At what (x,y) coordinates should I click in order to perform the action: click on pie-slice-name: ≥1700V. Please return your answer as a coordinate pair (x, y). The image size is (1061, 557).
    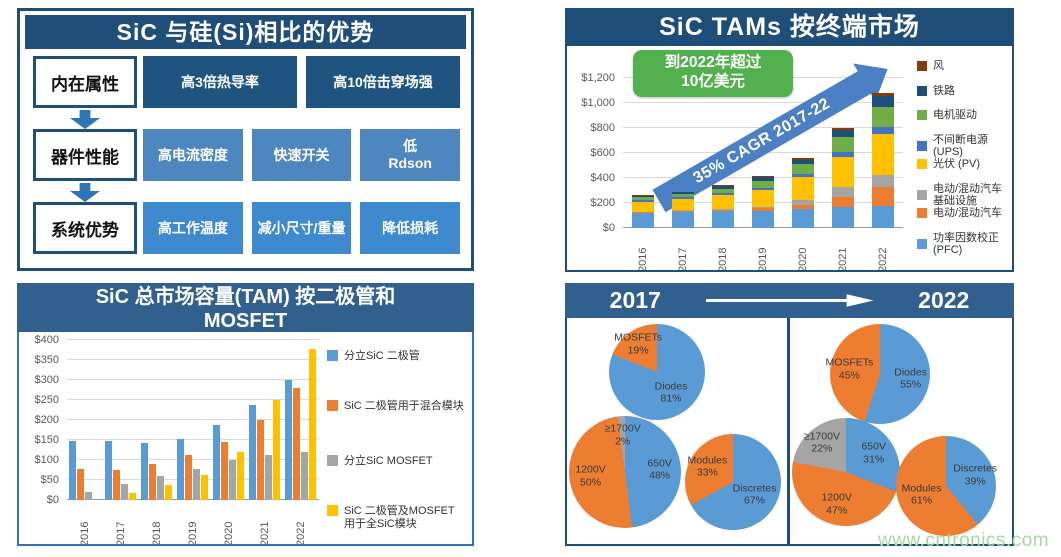
    Looking at the image, I should click on (622, 428).